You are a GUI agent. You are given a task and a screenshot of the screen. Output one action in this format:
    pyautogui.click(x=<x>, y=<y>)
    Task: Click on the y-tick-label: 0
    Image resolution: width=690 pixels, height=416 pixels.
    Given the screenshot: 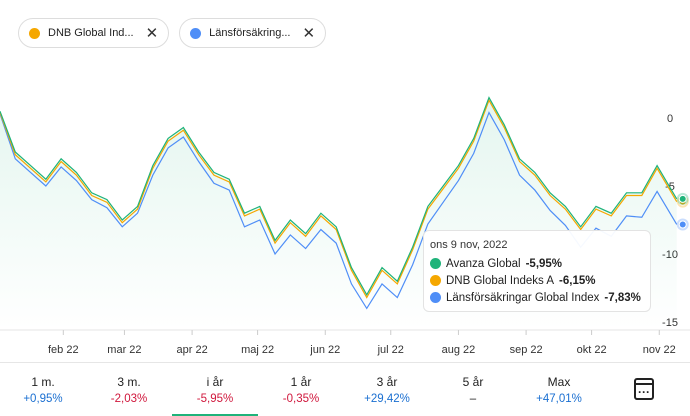 What is the action you would take?
    pyautogui.click(x=670, y=119)
    